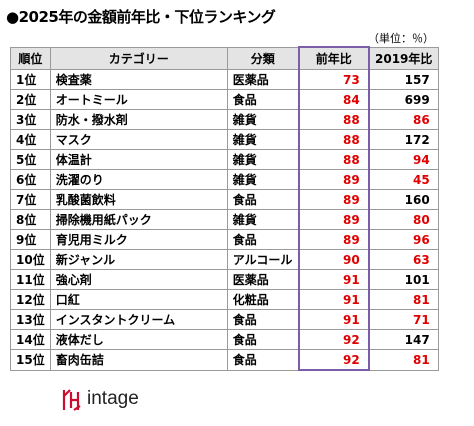 The width and height of the screenshot is (474, 426). Describe the element at coordinates (138, 139) in the screenshot. I see `table-cell: マスク` at that location.